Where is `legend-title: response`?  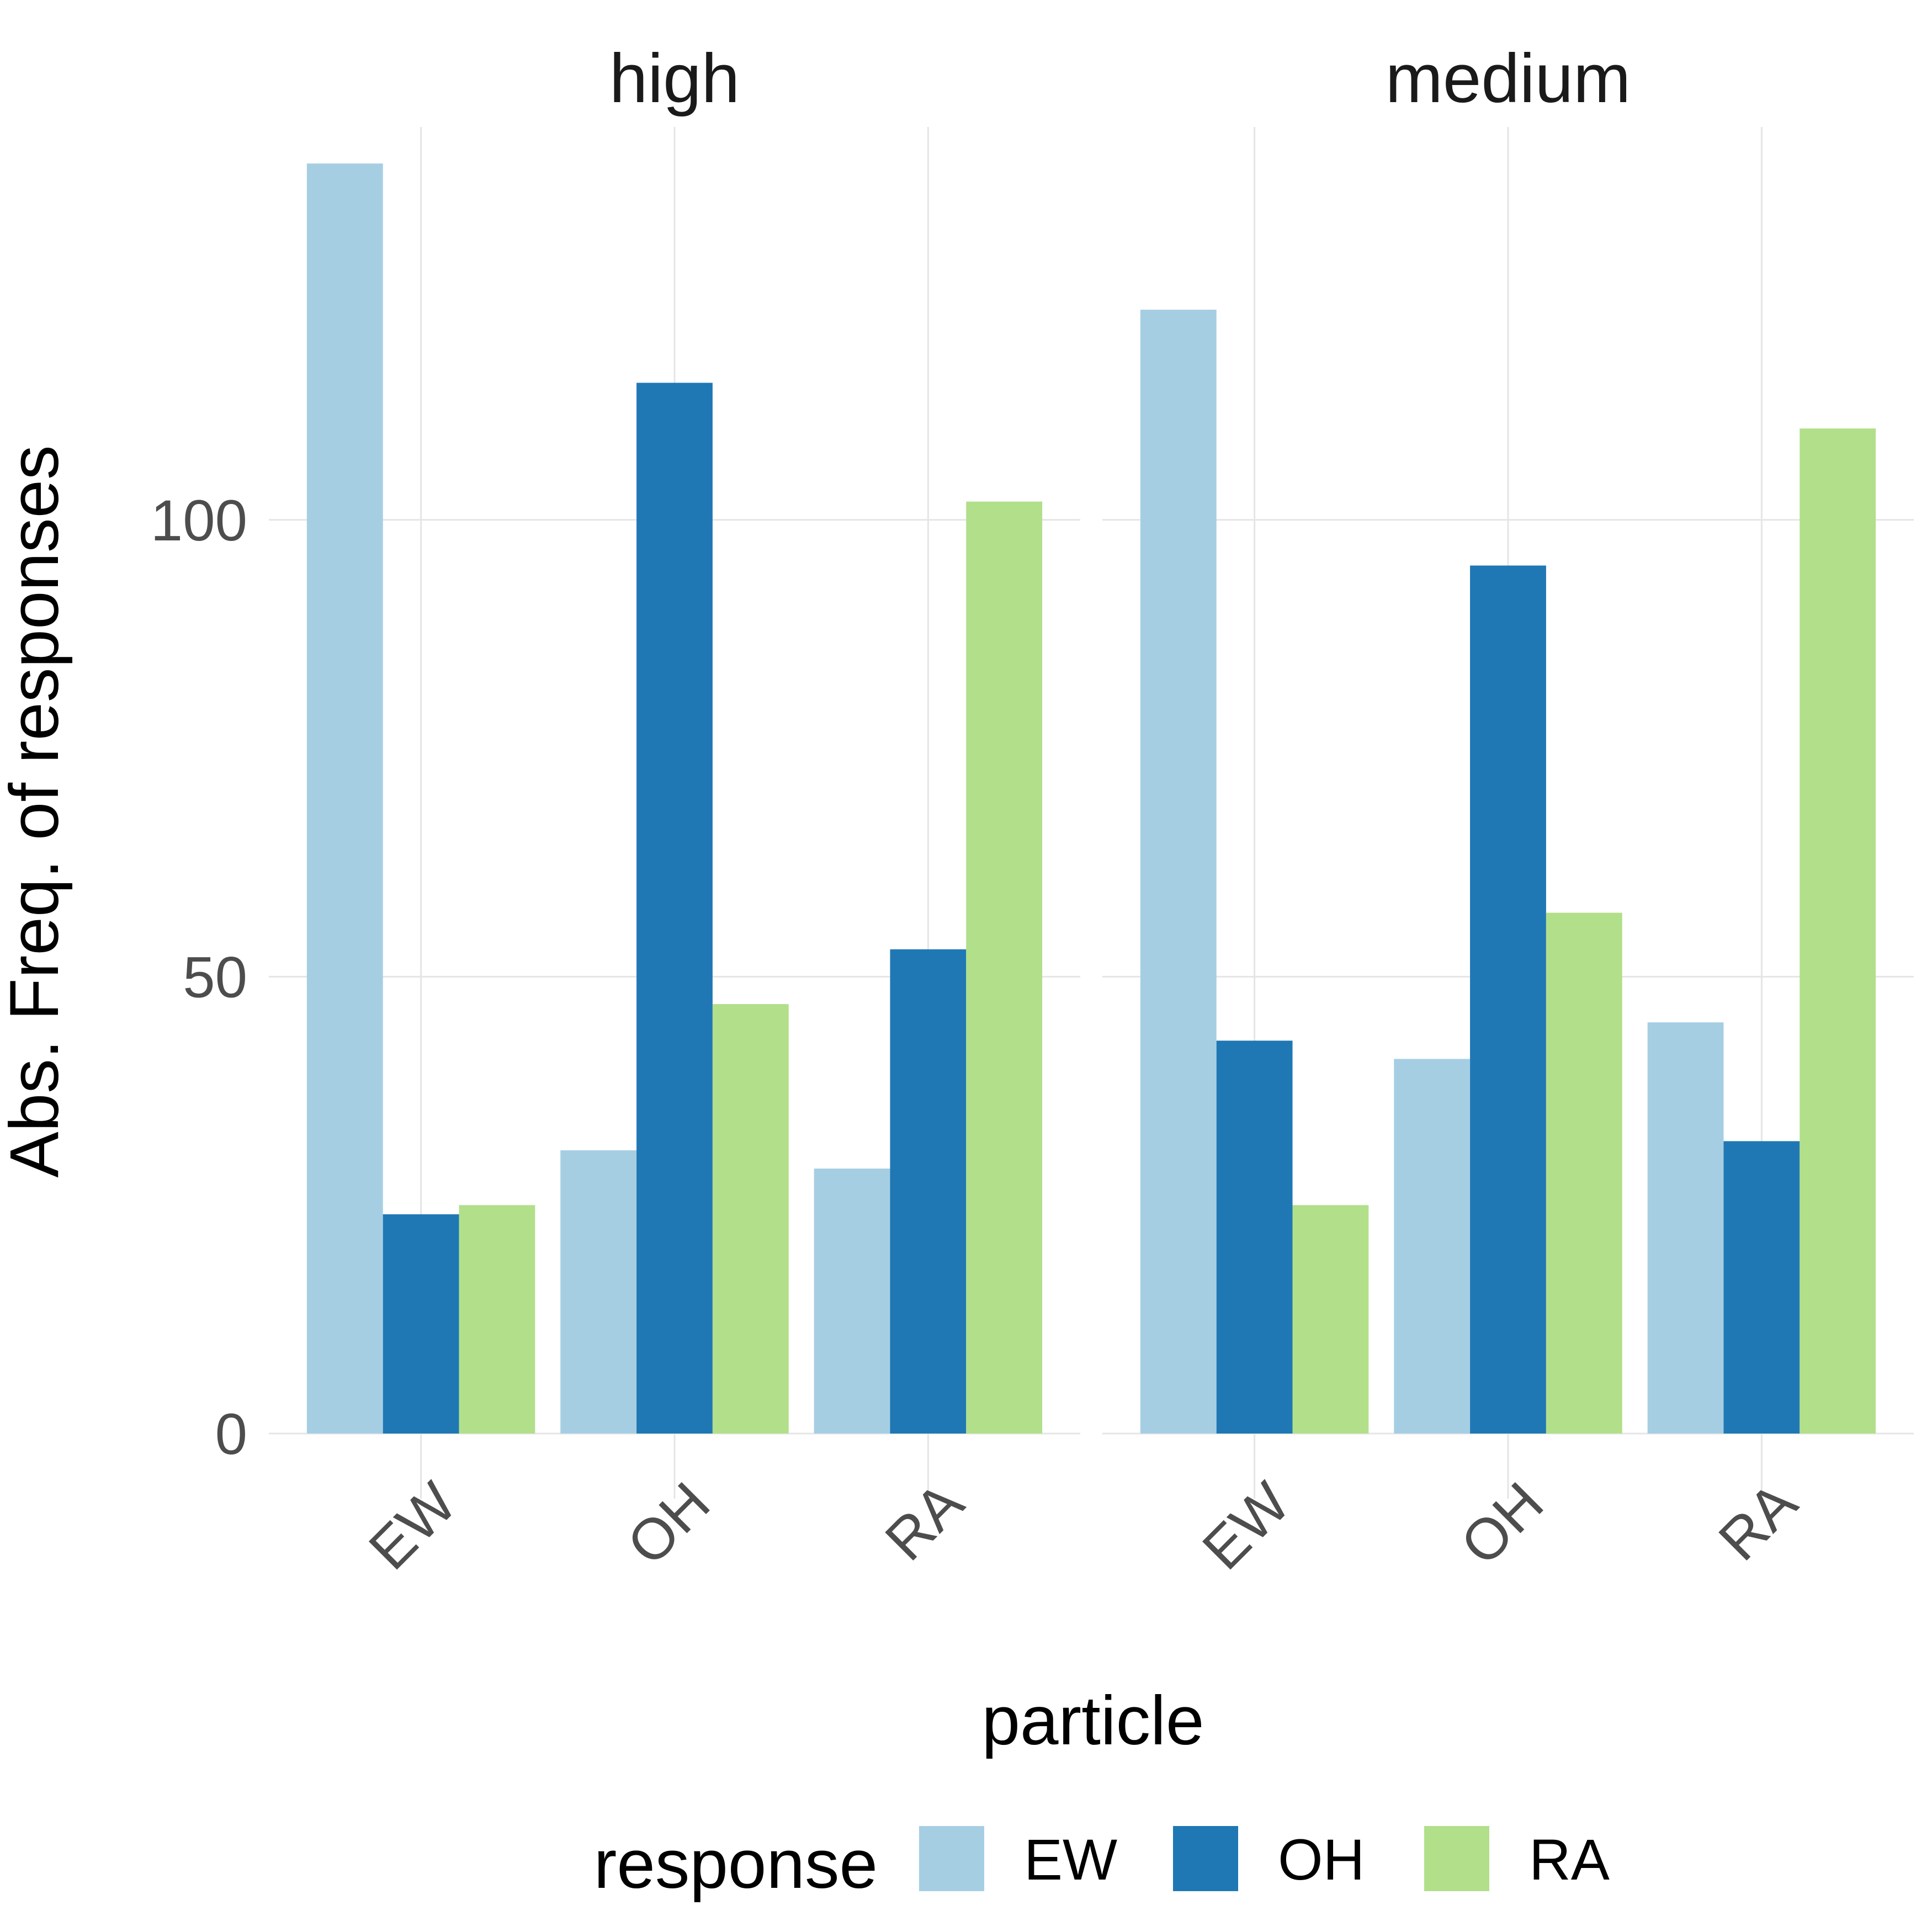 legend-title: response is located at coordinates (736, 1865).